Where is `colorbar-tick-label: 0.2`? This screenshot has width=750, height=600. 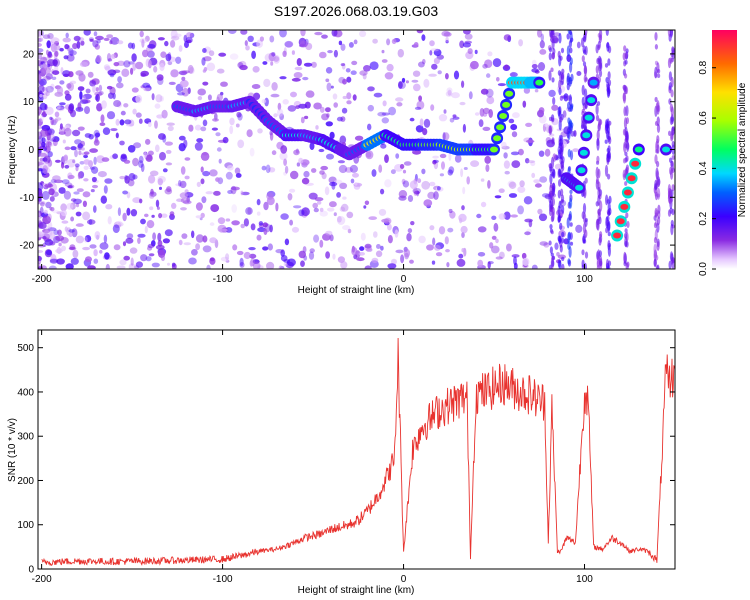 colorbar-tick-label: 0.2 is located at coordinates (703, 218).